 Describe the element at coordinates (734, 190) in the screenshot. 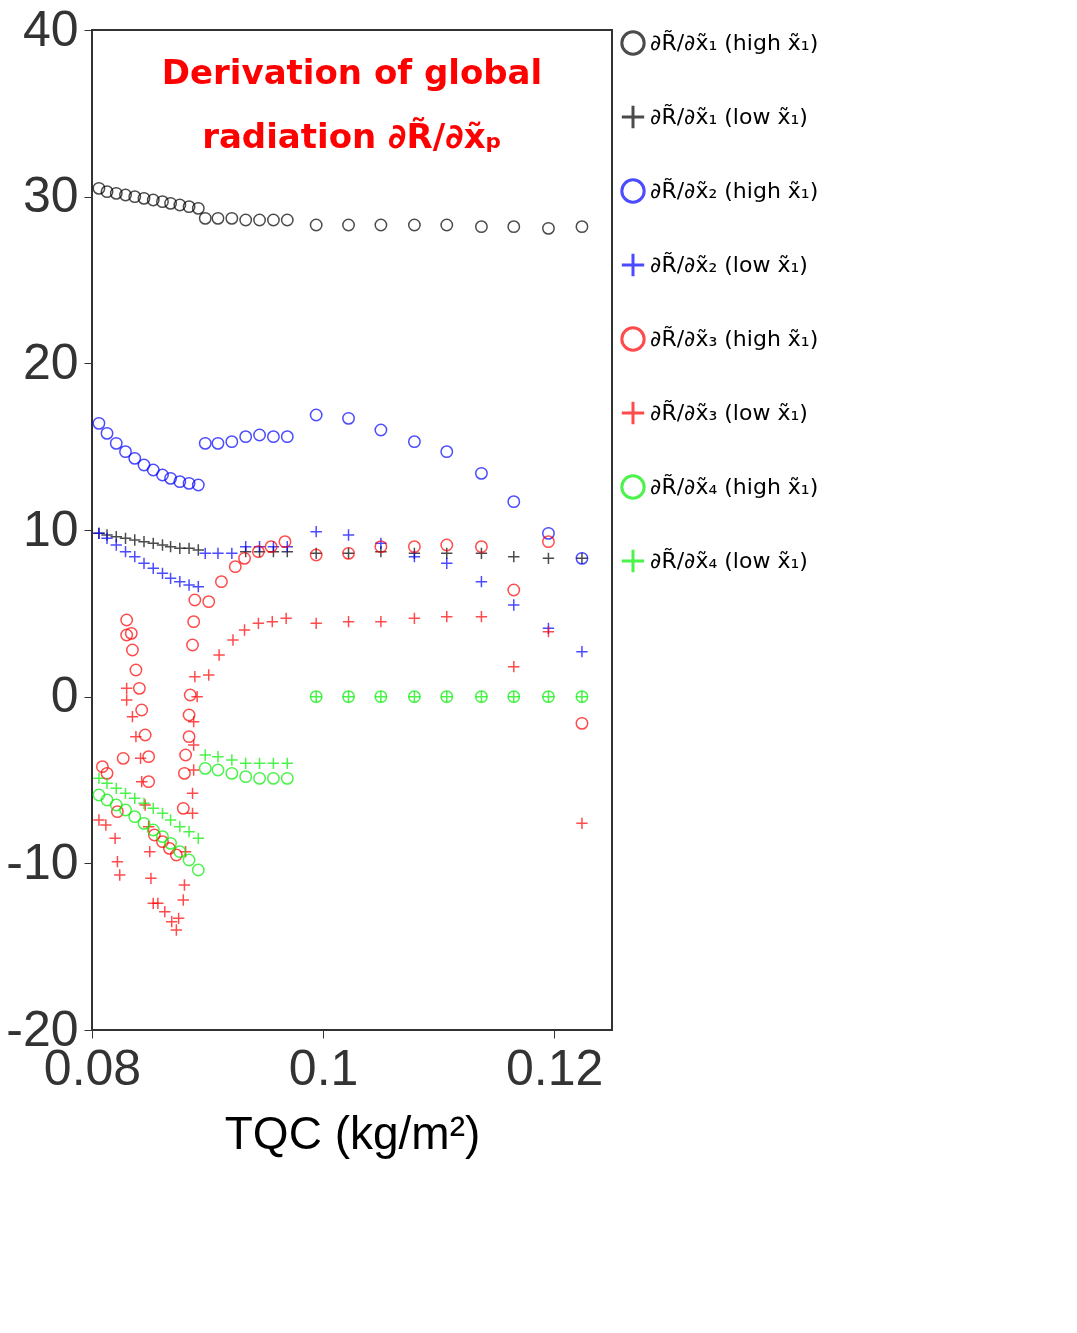

I see `legend-label: ∂R̃/∂x̃₂ (high x̃₁)` at that location.